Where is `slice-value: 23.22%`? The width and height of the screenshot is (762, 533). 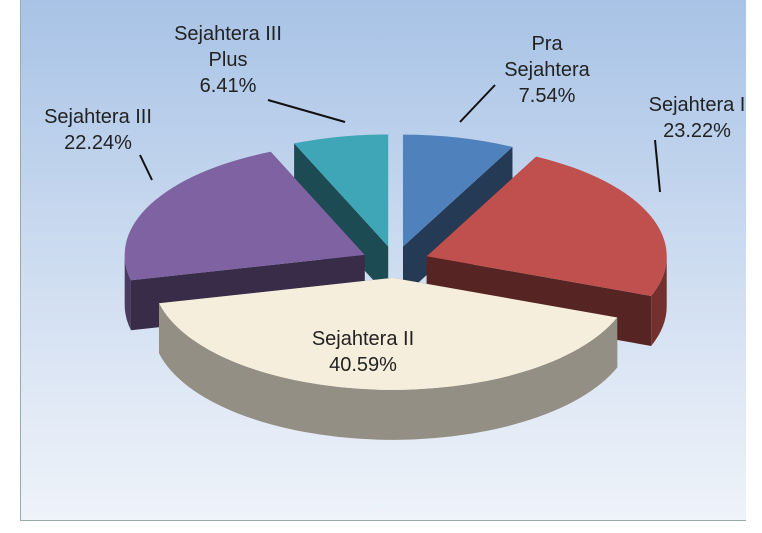 slice-value: 23.22% is located at coordinates (697, 131).